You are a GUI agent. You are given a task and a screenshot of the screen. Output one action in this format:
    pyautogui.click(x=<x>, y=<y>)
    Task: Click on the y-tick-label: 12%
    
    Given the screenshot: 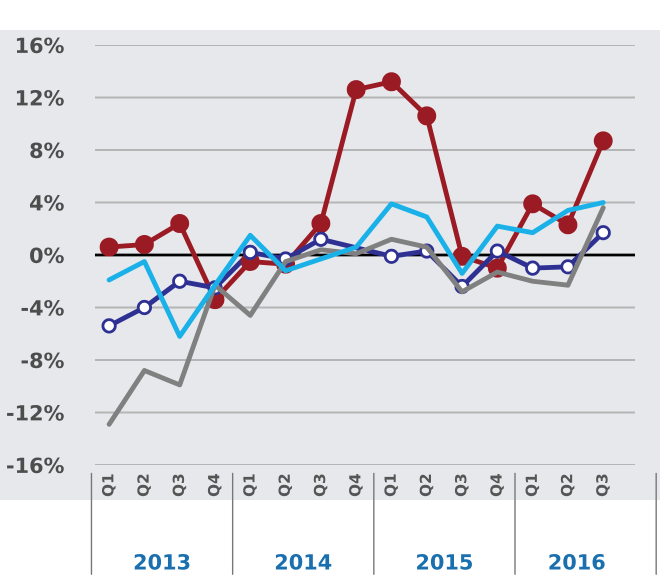 What is the action you would take?
    pyautogui.click(x=40, y=98)
    